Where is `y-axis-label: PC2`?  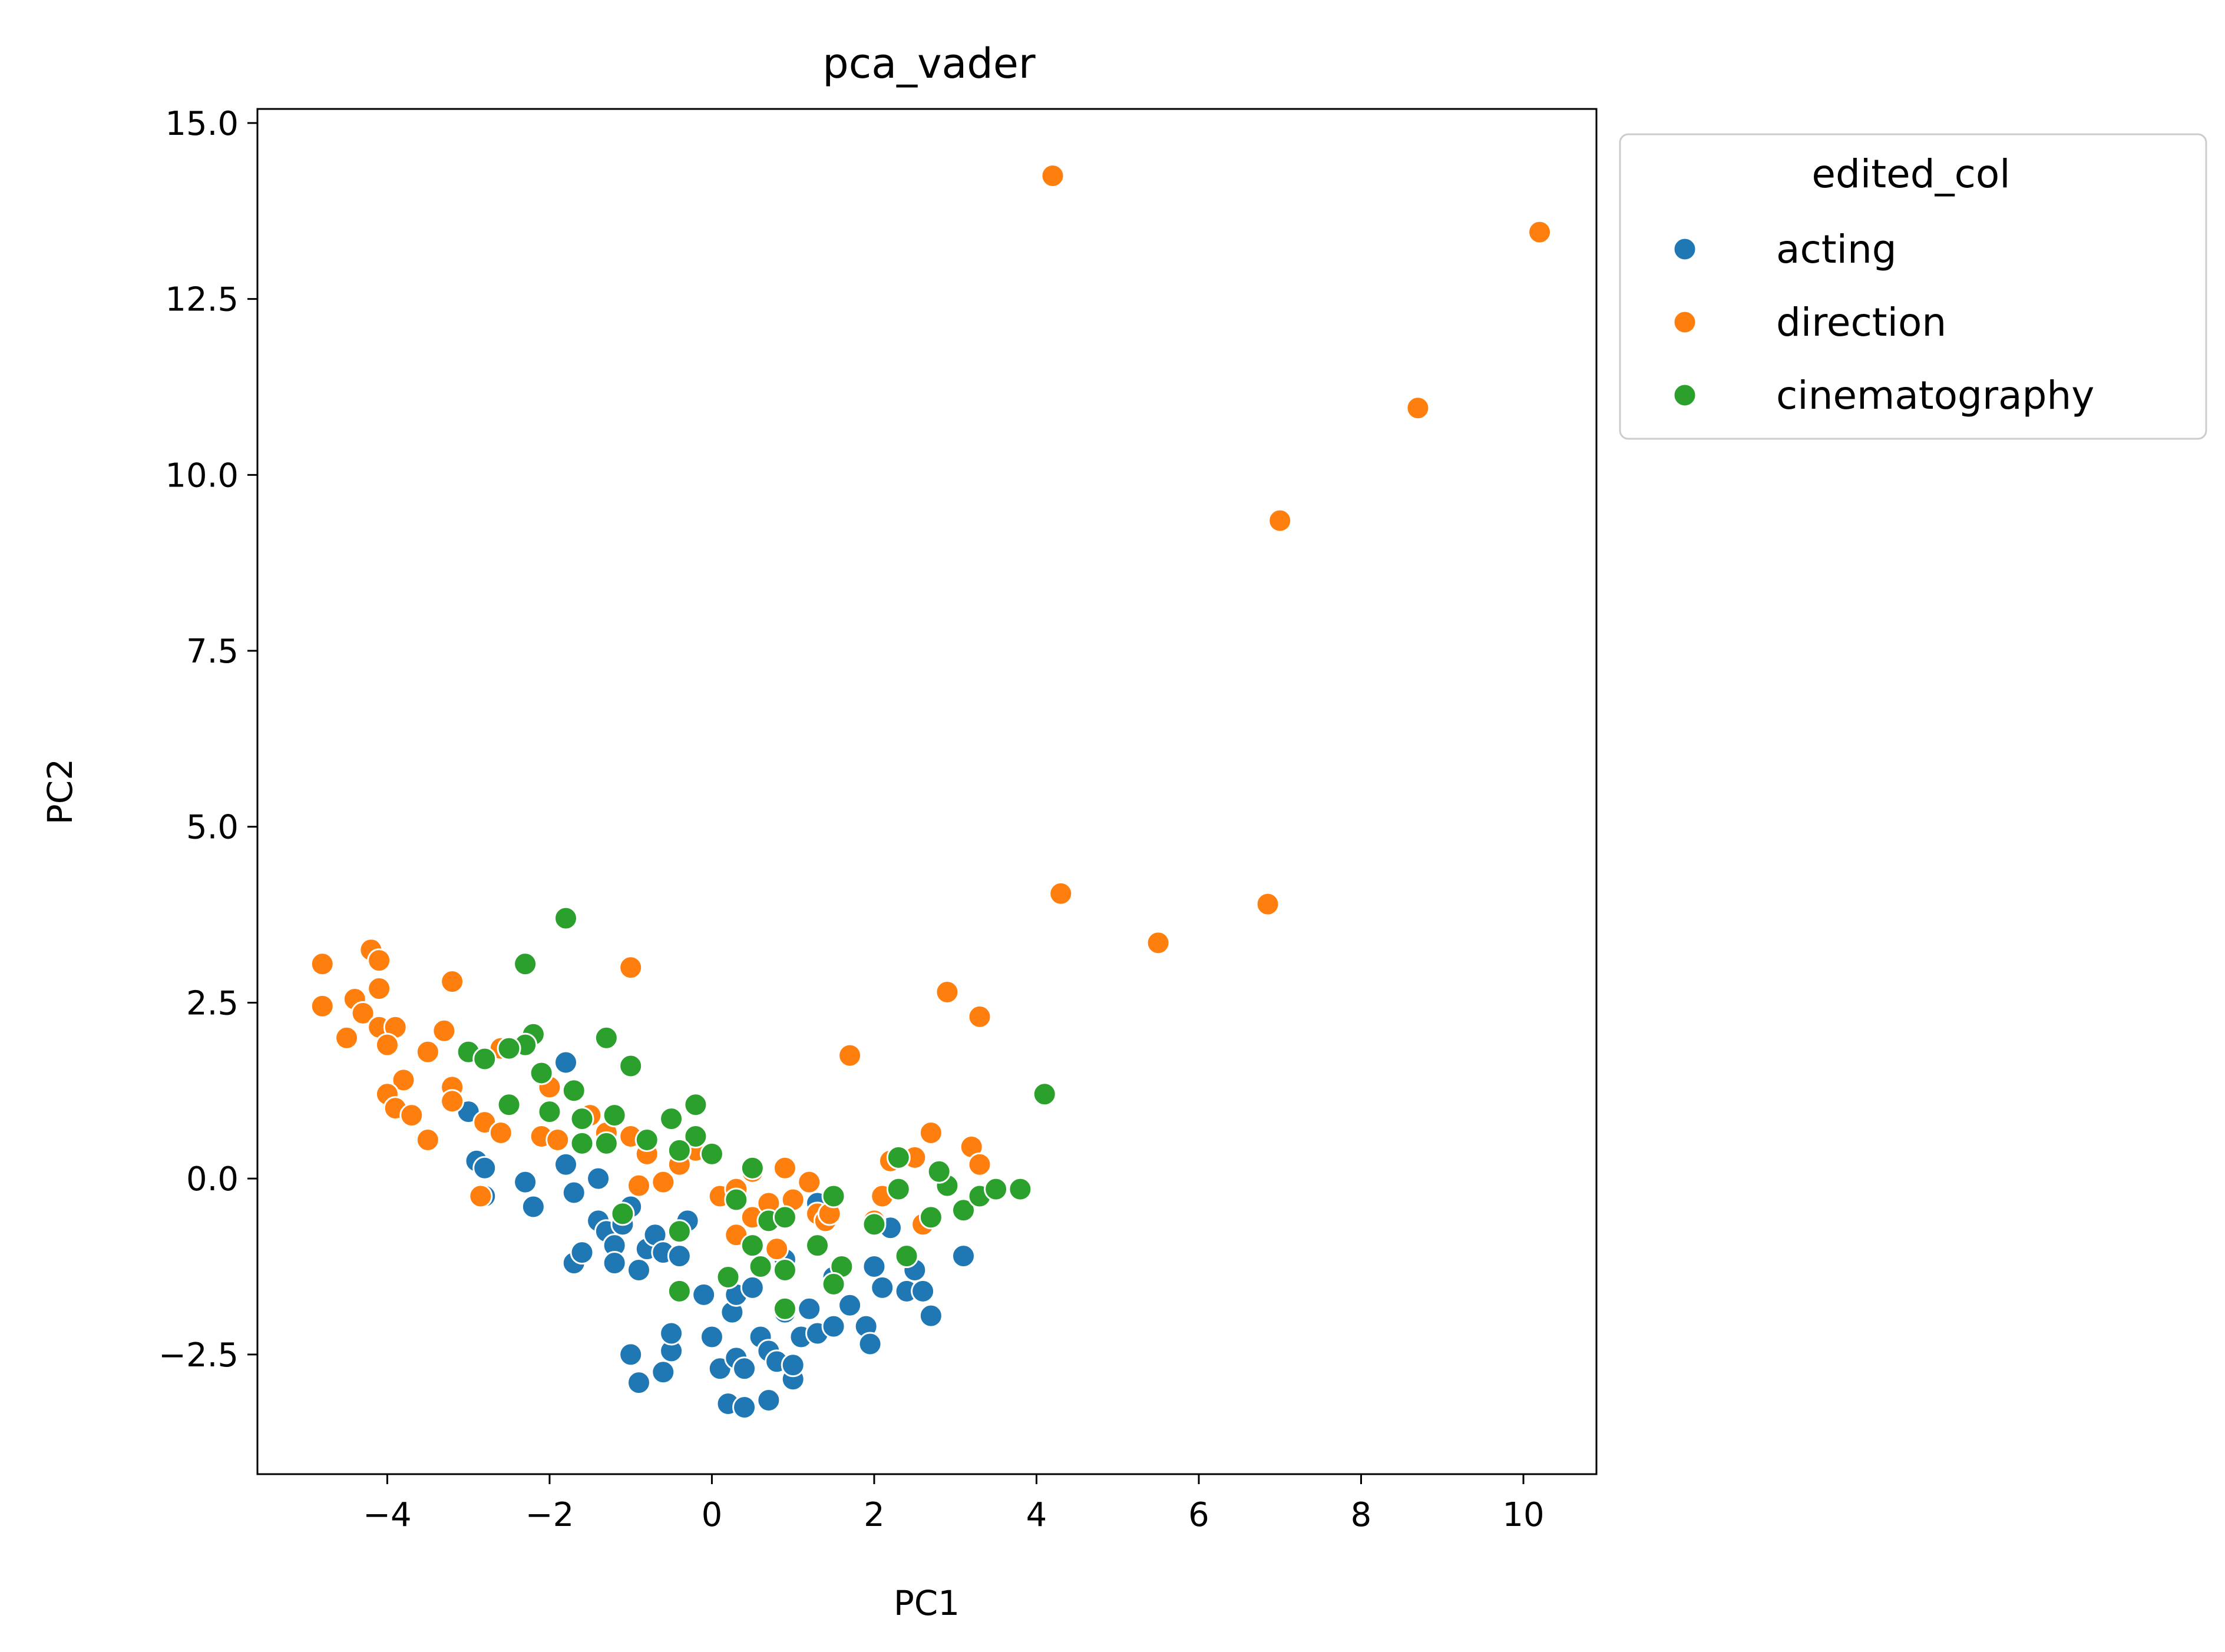
y-axis-label: PC2 is located at coordinates (60, 792).